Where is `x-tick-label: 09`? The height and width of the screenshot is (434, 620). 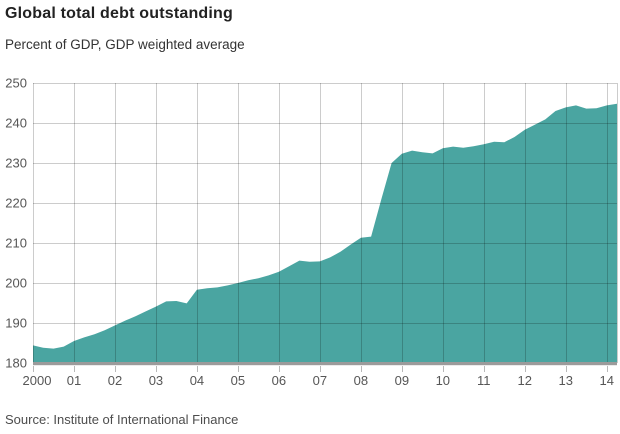 x-tick-label: 09 is located at coordinates (402, 380).